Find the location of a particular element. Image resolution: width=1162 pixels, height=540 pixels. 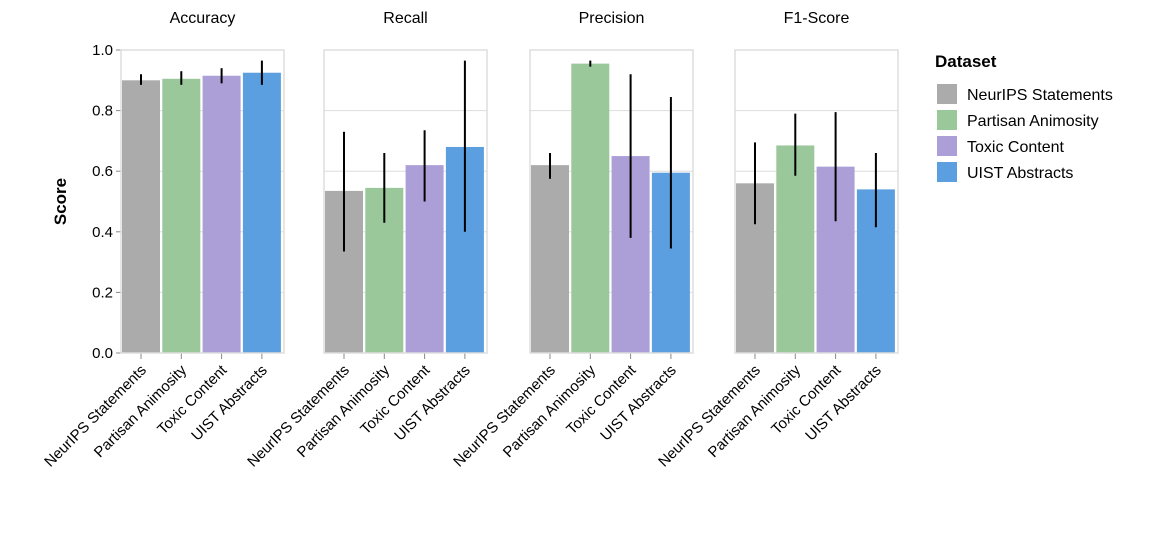

y-axis-label: Score is located at coordinates (60, 201).